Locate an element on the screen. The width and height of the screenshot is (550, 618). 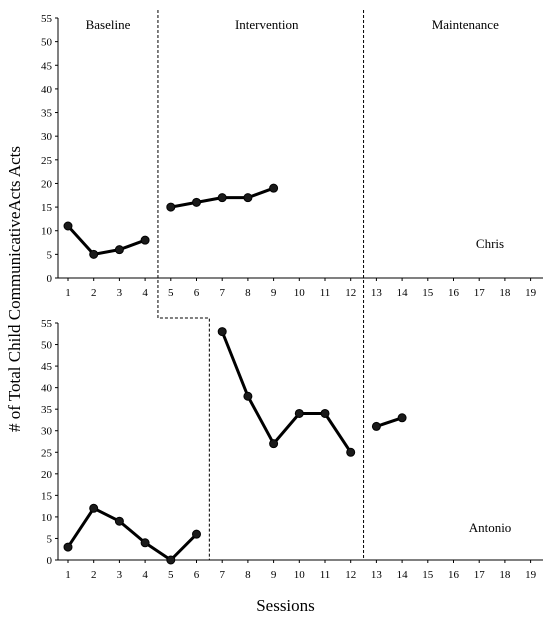
y-axis-title: # of Total Child CommunicativeActs Acts is located at coordinates (14, 289).